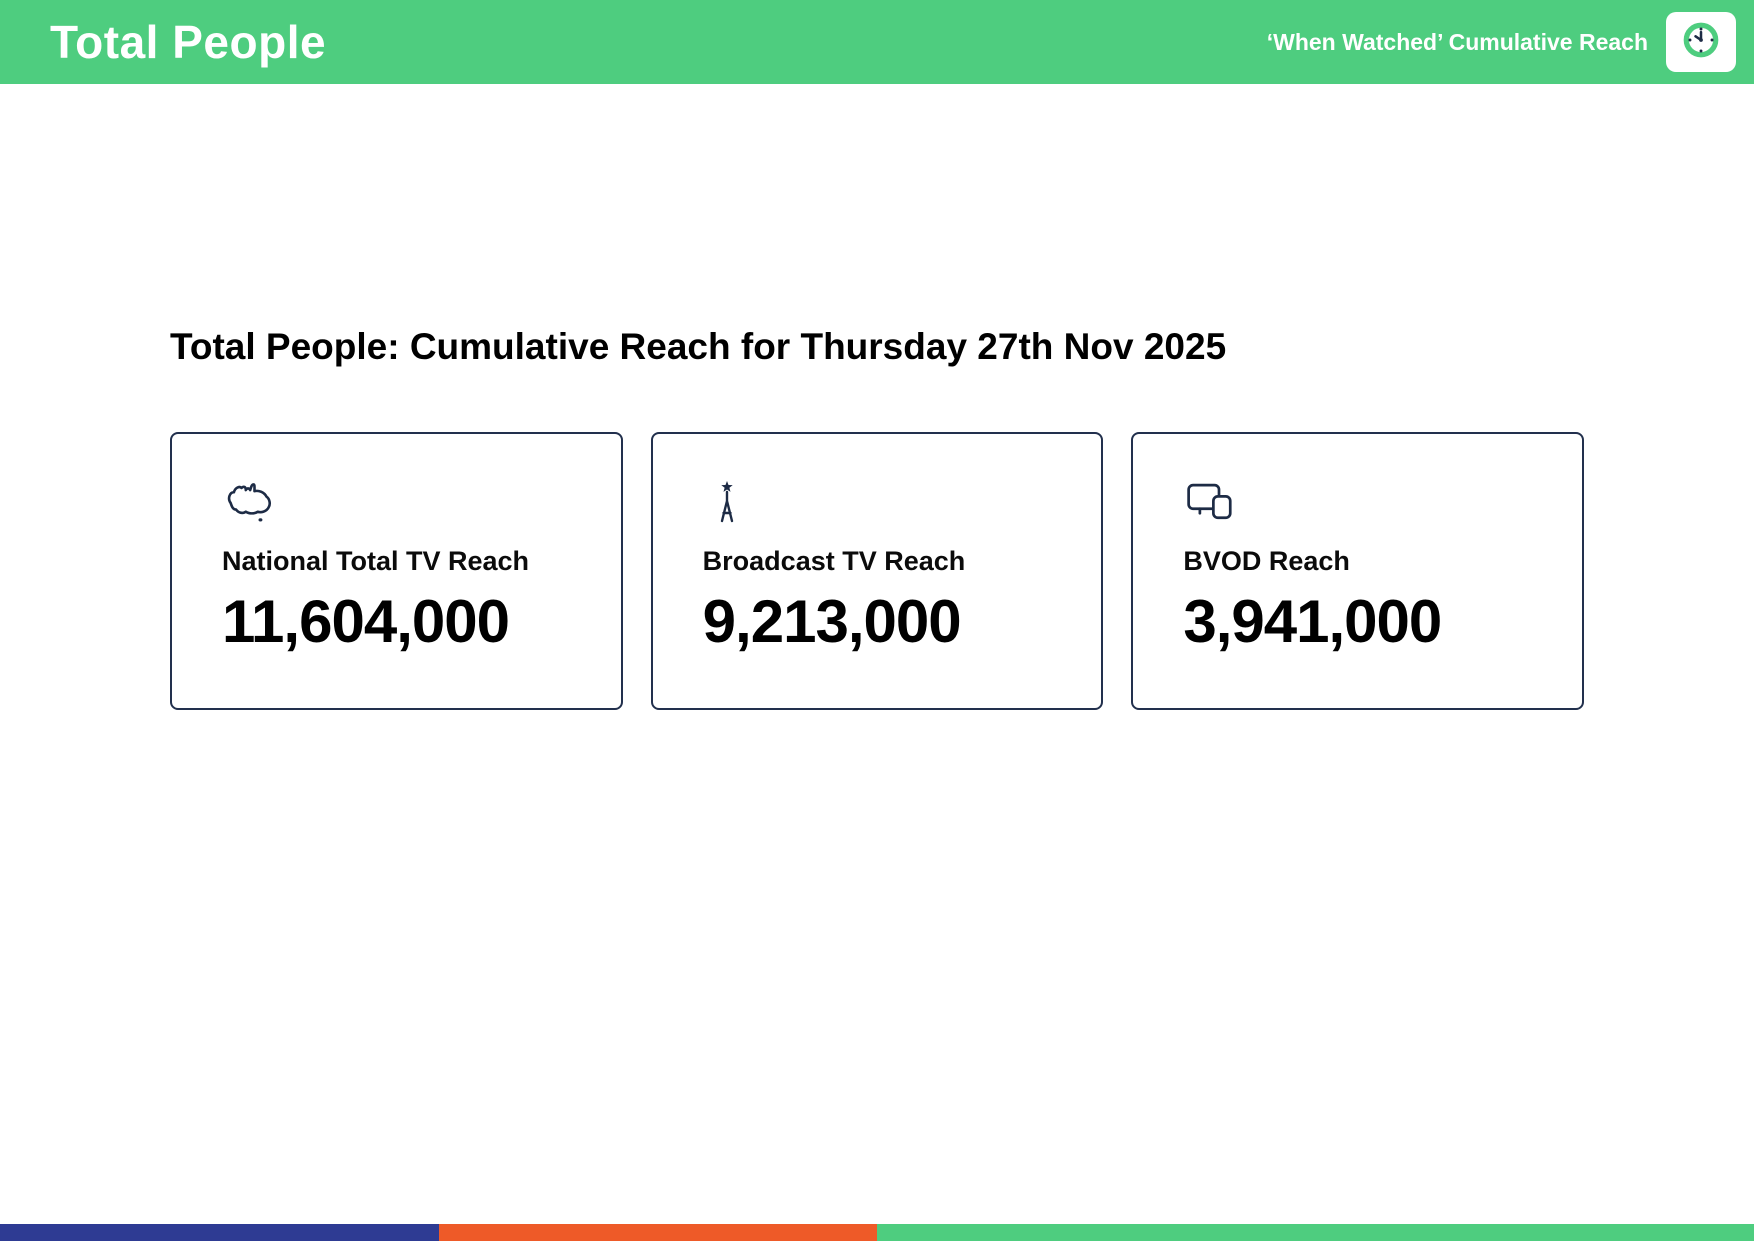  Describe the element at coordinates (219, 1232) in the screenshot. I see `footer-blue-segment` at that location.